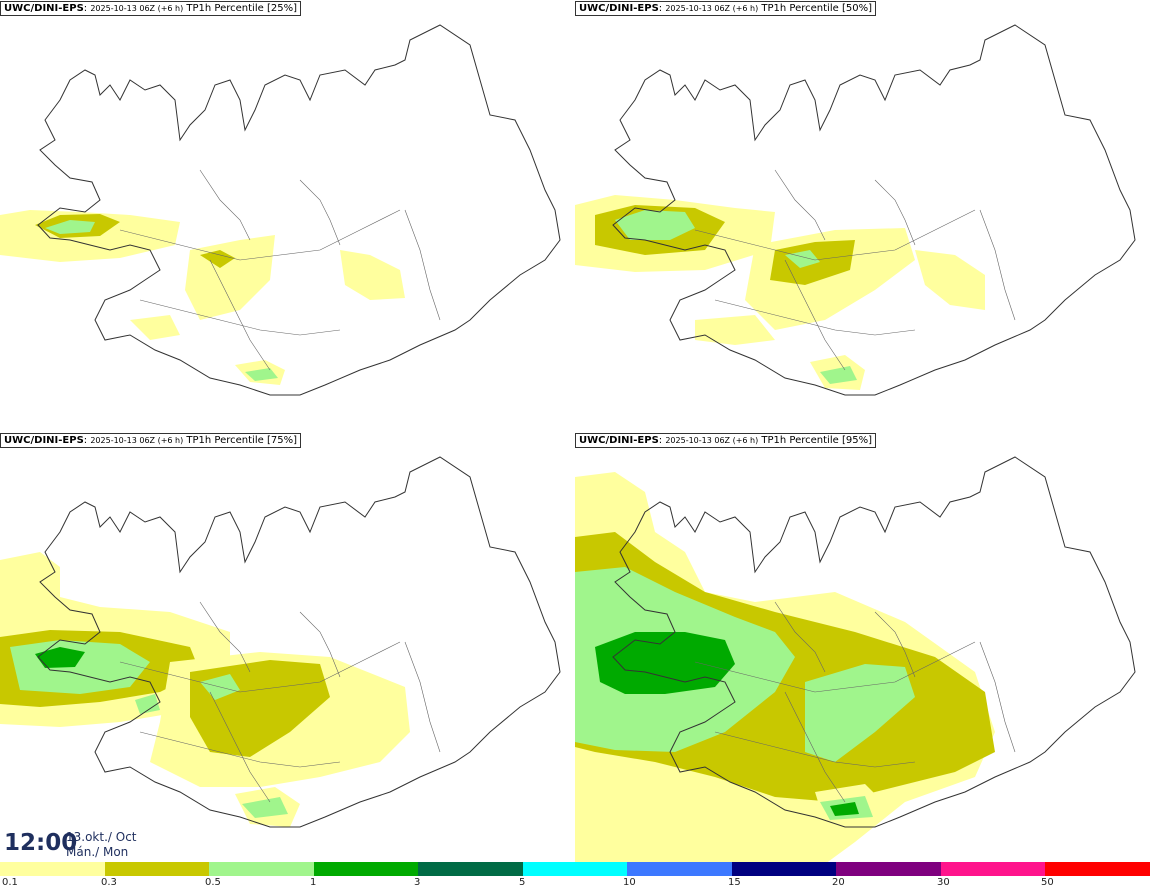 This screenshot has height=891, width=1150. What do you see at coordinates (41, 843) in the screenshot?
I see `valid-time: 12:00` at bounding box center [41, 843].